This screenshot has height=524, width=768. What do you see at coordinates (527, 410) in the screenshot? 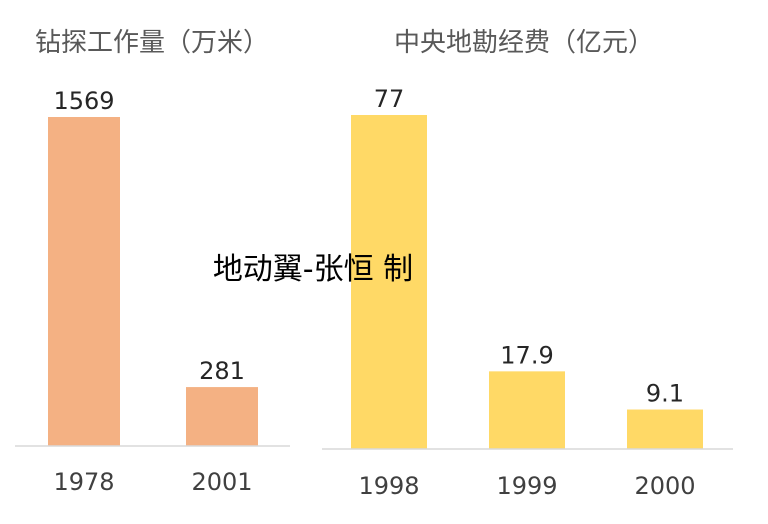
I see `chart-2-bar-1999` at bounding box center [527, 410].